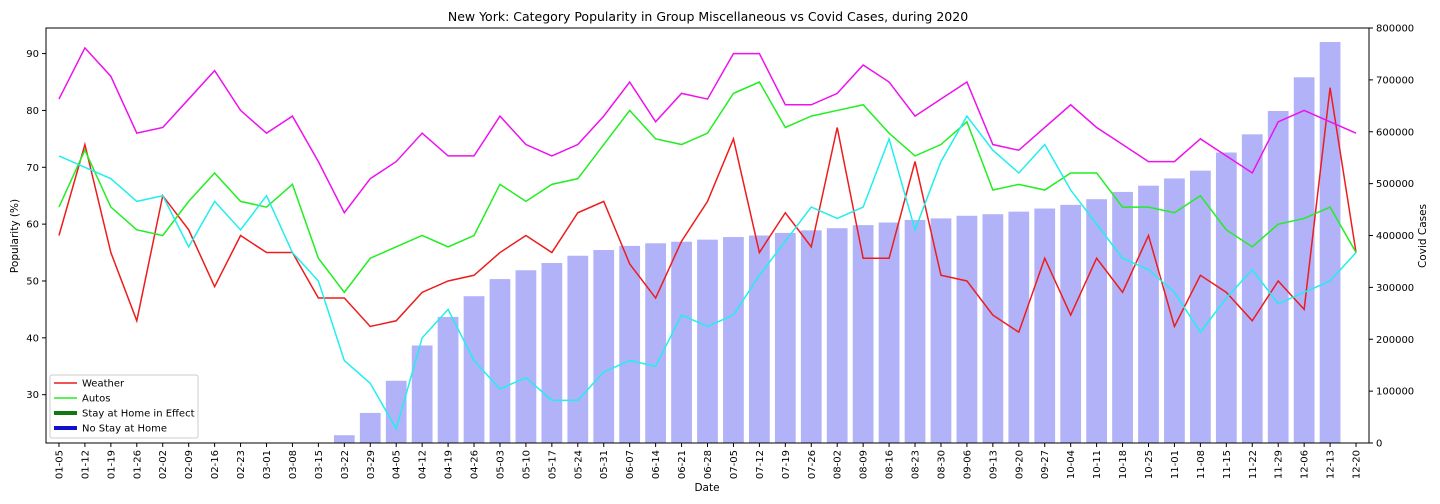 The height and width of the screenshot is (504, 1440). Describe the element at coordinates (1395, 80) in the screenshot. I see `y2-tick-label: 700000` at that location.